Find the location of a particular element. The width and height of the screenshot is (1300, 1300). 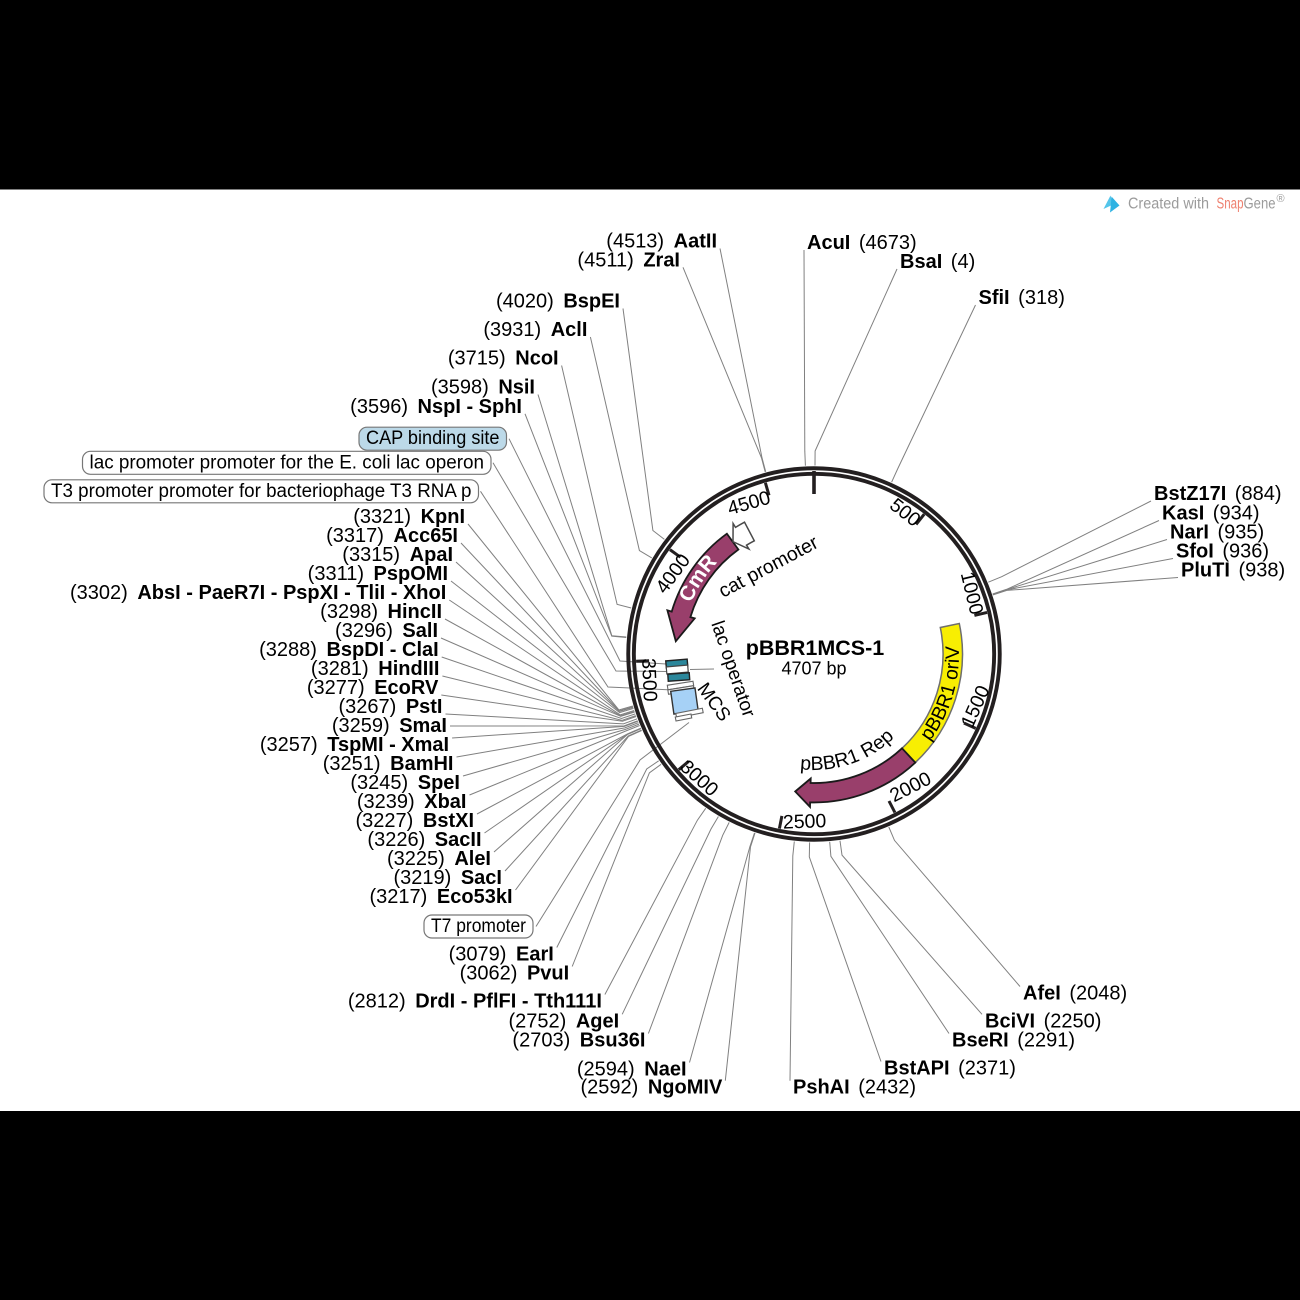

svg-text: PluTI (938) is located at coordinates (1233, 571).